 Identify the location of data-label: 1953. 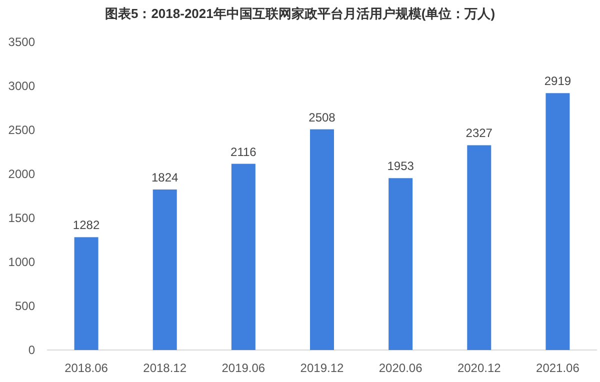
(400, 166).